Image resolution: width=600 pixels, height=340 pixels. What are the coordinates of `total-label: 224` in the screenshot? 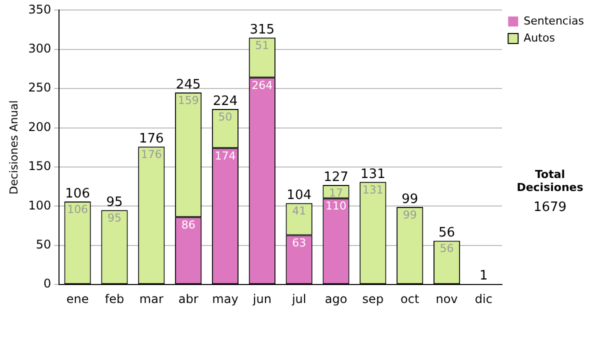 It's located at (225, 101).